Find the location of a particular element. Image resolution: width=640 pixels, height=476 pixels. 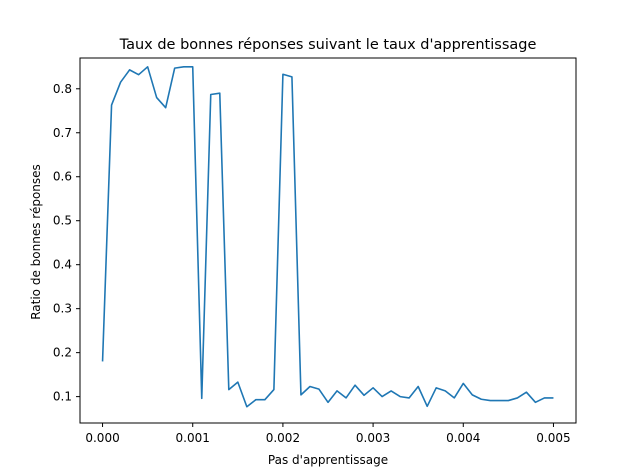

x-axis-label: Pas d'apprentissage is located at coordinates (328, 460).